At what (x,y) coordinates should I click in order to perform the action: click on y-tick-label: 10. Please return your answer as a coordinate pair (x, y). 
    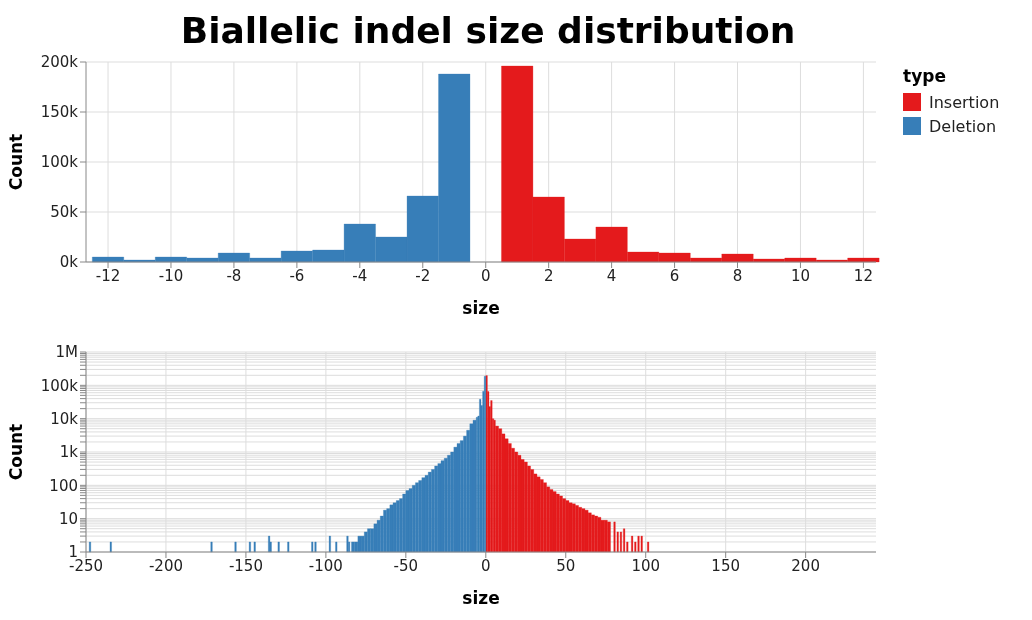
    Looking at the image, I should click on (68, 518).